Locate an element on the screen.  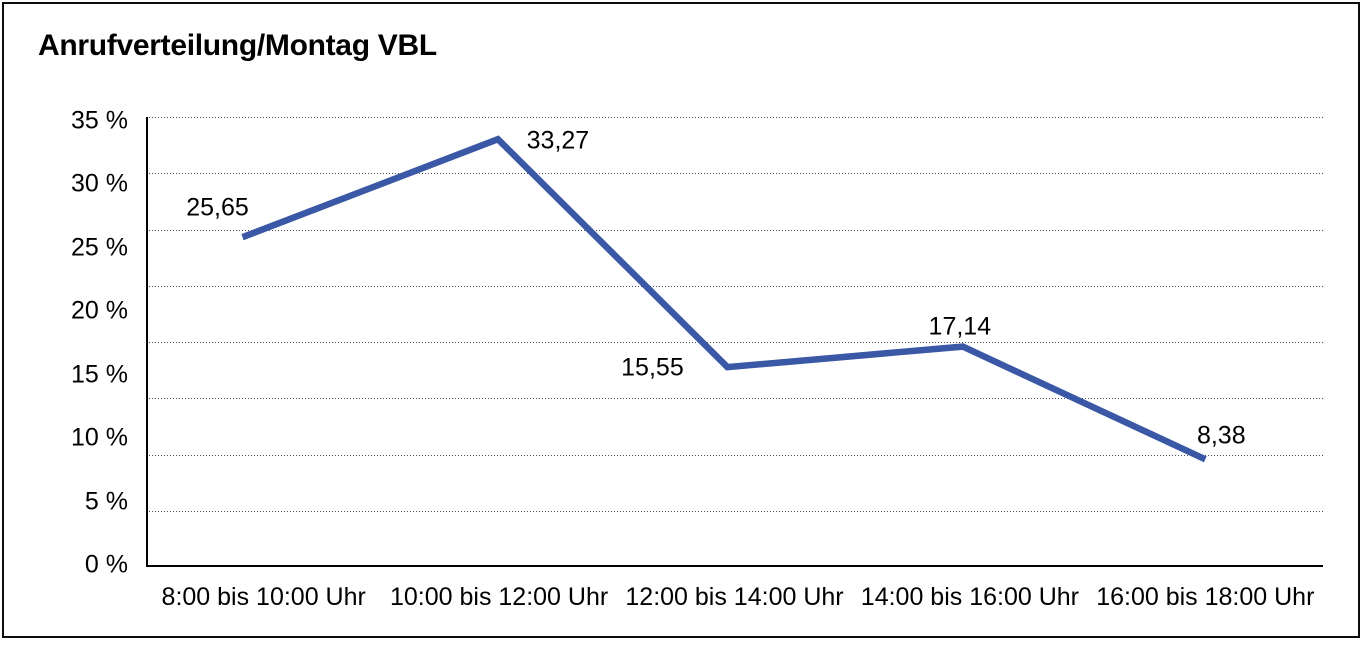
y-axis-tick-label: 25 % is located at coordinates (99, 247).